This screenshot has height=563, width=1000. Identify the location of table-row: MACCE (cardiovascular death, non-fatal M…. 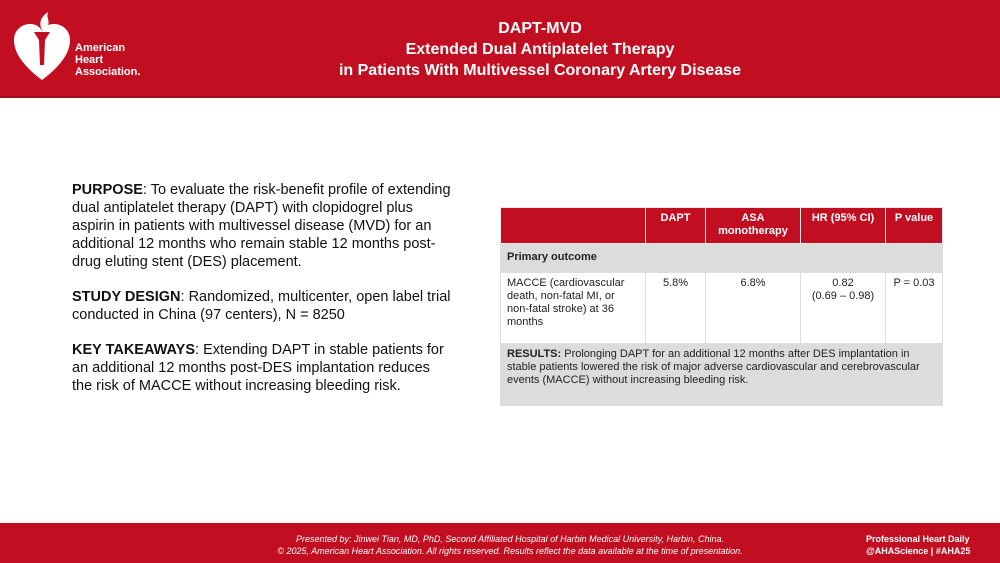
(721, 308).